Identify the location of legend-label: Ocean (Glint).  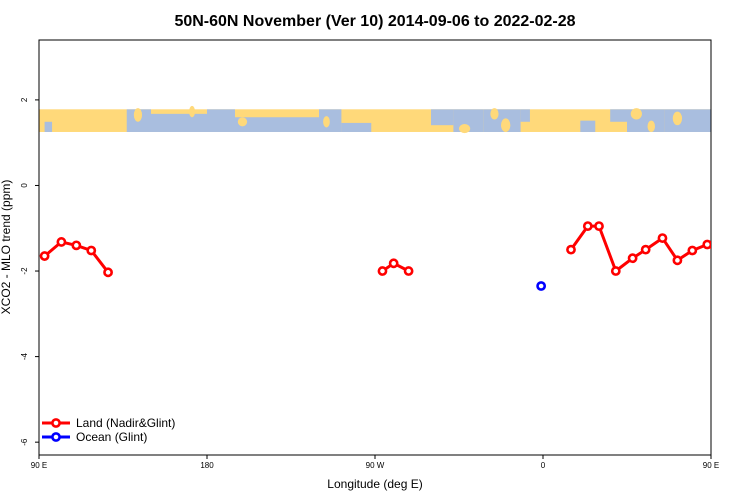
(111, 437).